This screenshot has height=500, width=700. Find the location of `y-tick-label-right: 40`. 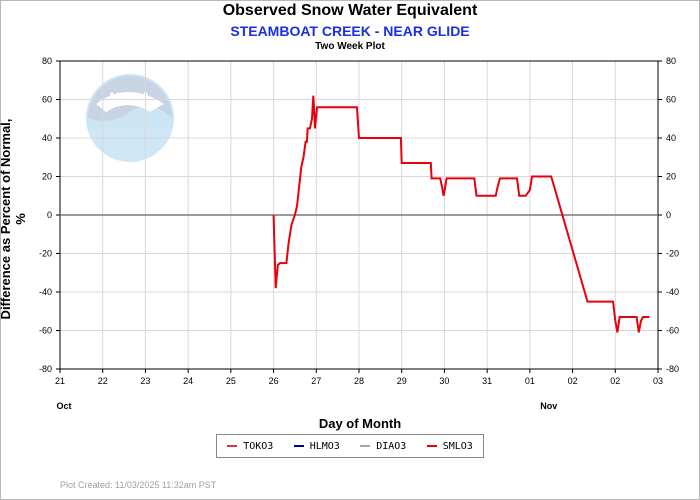

y-tick-label-right: 40 is located at coordinates (671, 138).